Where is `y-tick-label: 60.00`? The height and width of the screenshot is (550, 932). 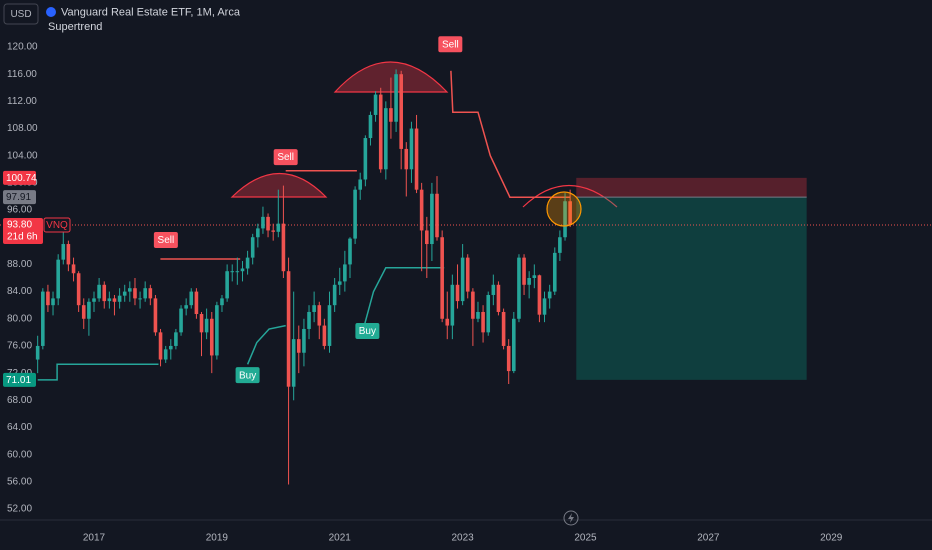
y-tick-label: 60.00 is located at coordinates (19, 454).